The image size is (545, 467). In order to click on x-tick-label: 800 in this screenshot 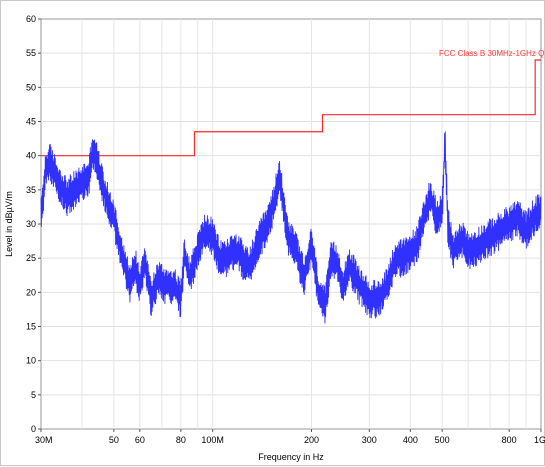, I will do `click(509, 440)`.